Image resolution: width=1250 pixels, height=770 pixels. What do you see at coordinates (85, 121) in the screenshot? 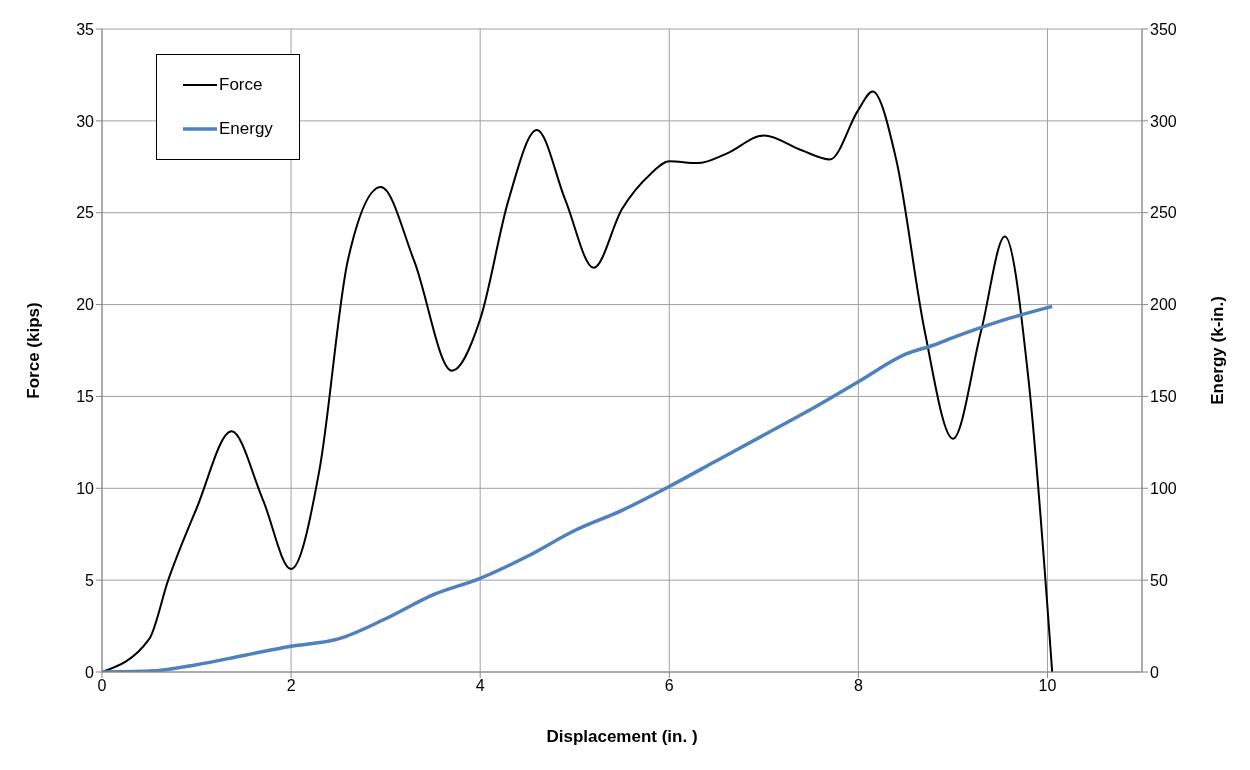
I see `y-tick-label: 30` at bounding box center [85, 121].